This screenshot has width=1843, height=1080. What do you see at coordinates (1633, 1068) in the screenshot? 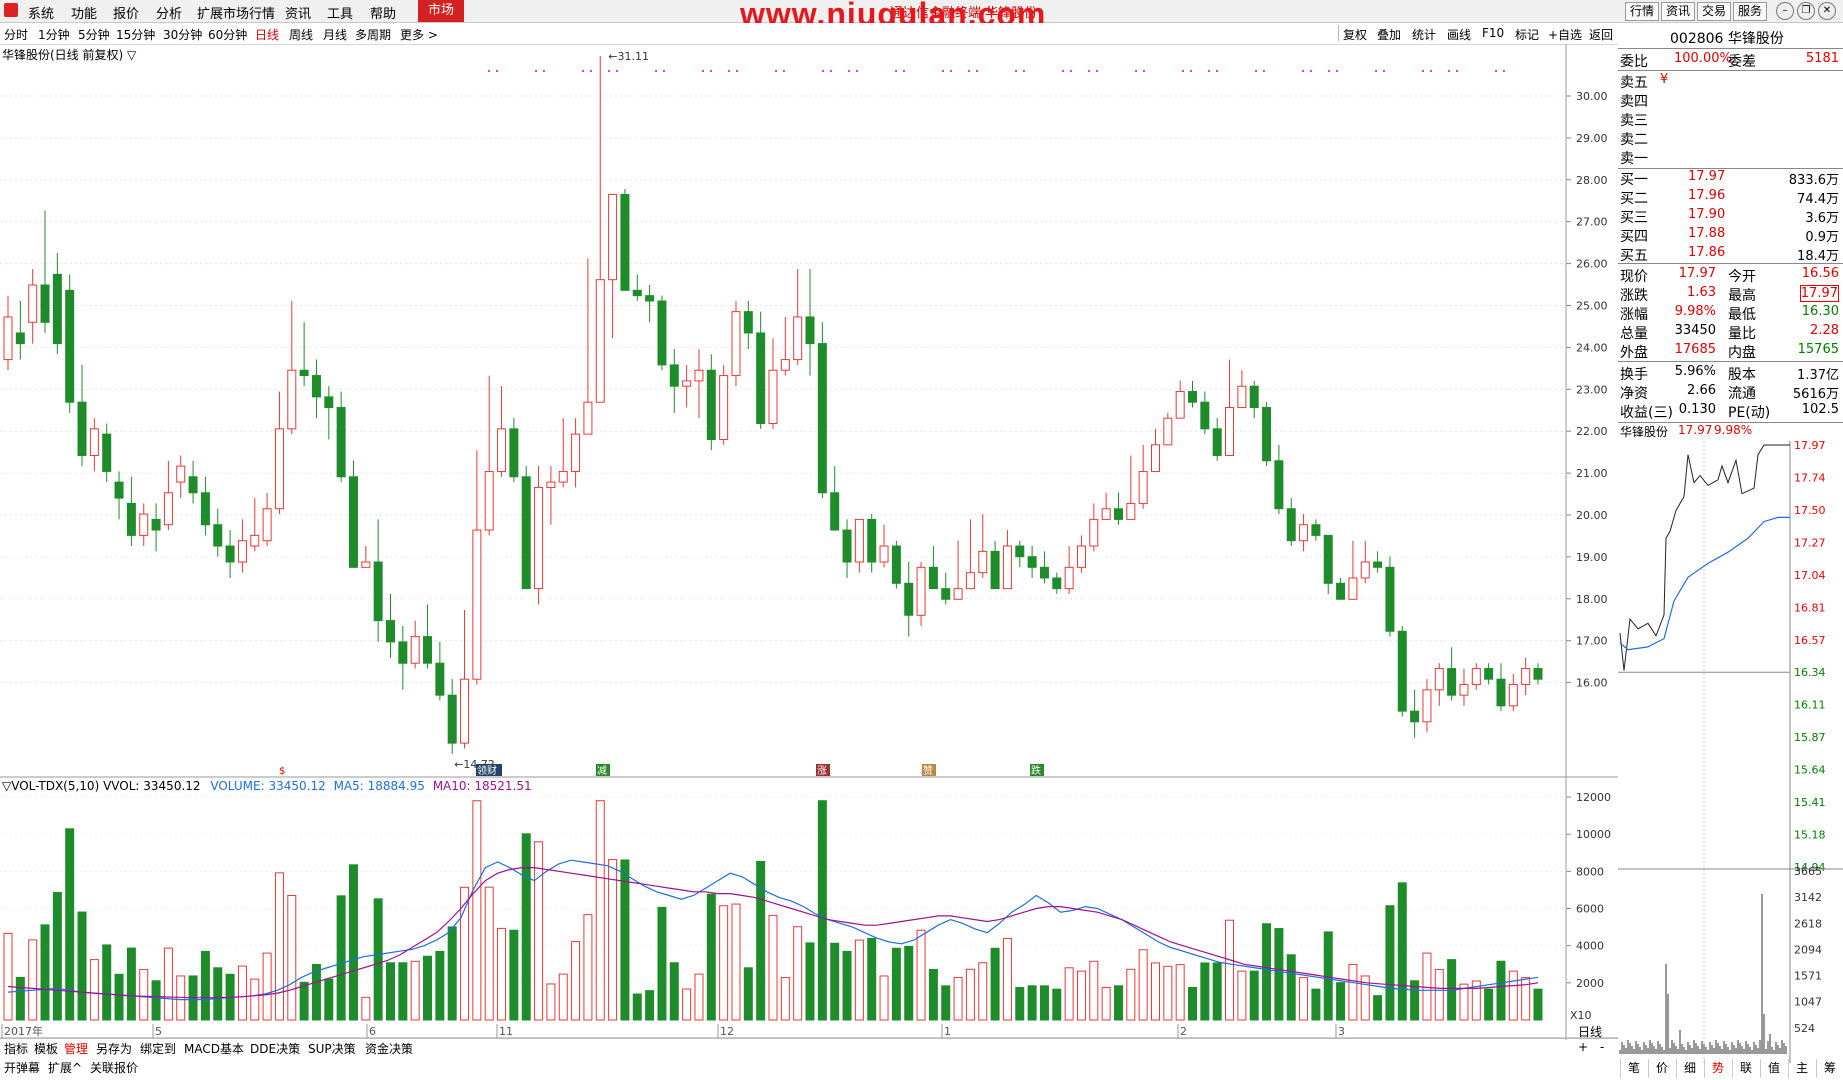
I see `right-tab: 笔` at bounding box center [1633, 1068].